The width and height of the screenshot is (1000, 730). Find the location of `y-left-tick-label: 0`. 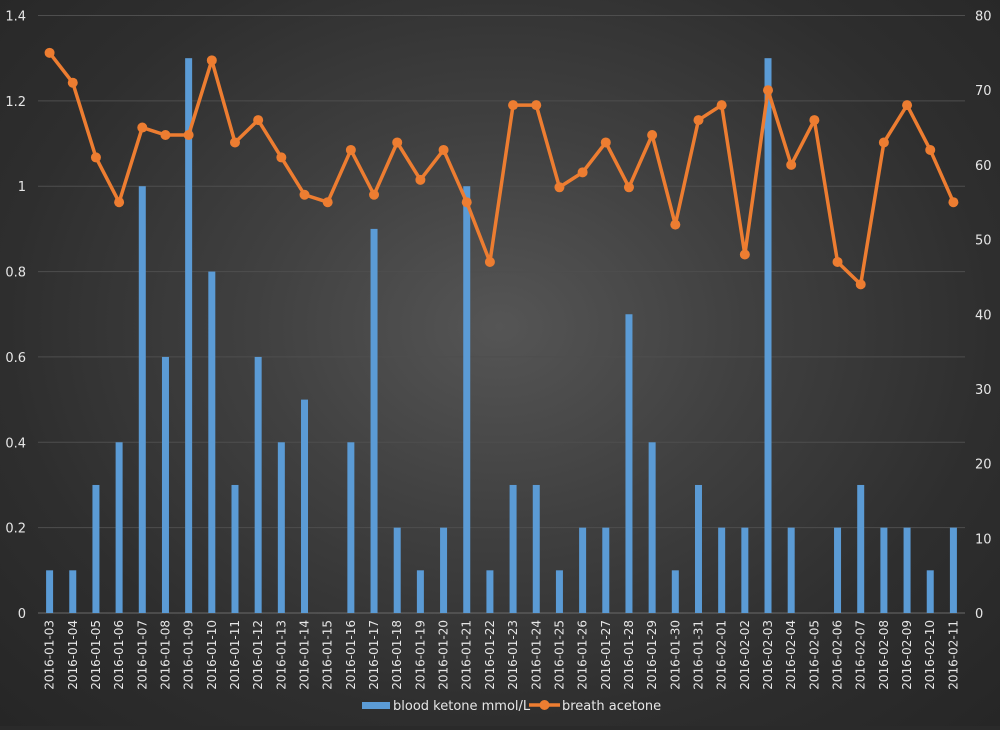

y-left-tick-label: 0 is located at coordinates (22, 614).